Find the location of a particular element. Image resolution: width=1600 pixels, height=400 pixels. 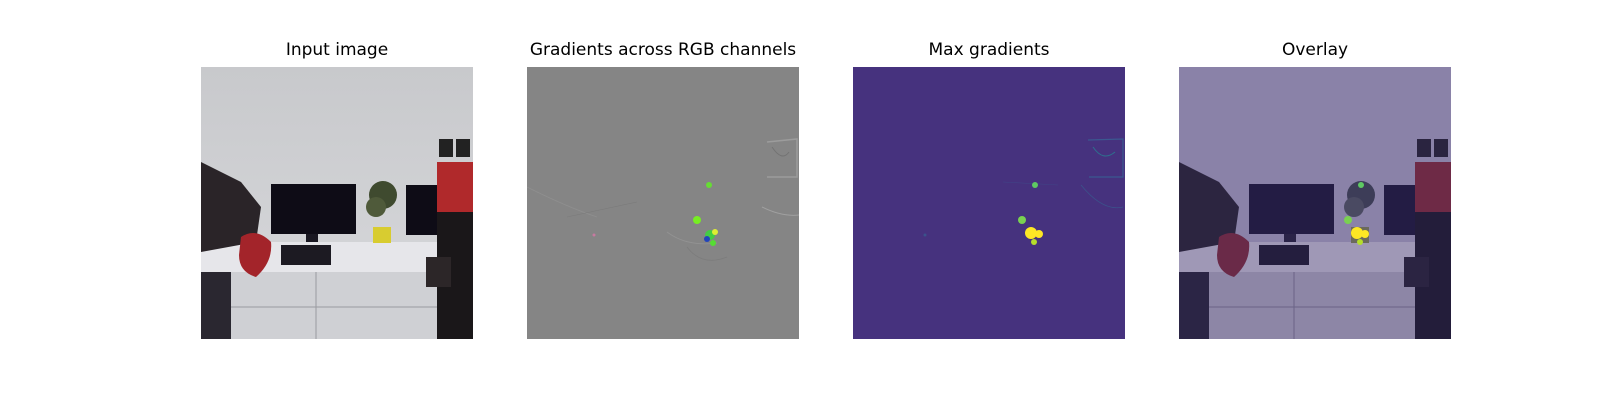

input-image is located at coordinates (337, 203).